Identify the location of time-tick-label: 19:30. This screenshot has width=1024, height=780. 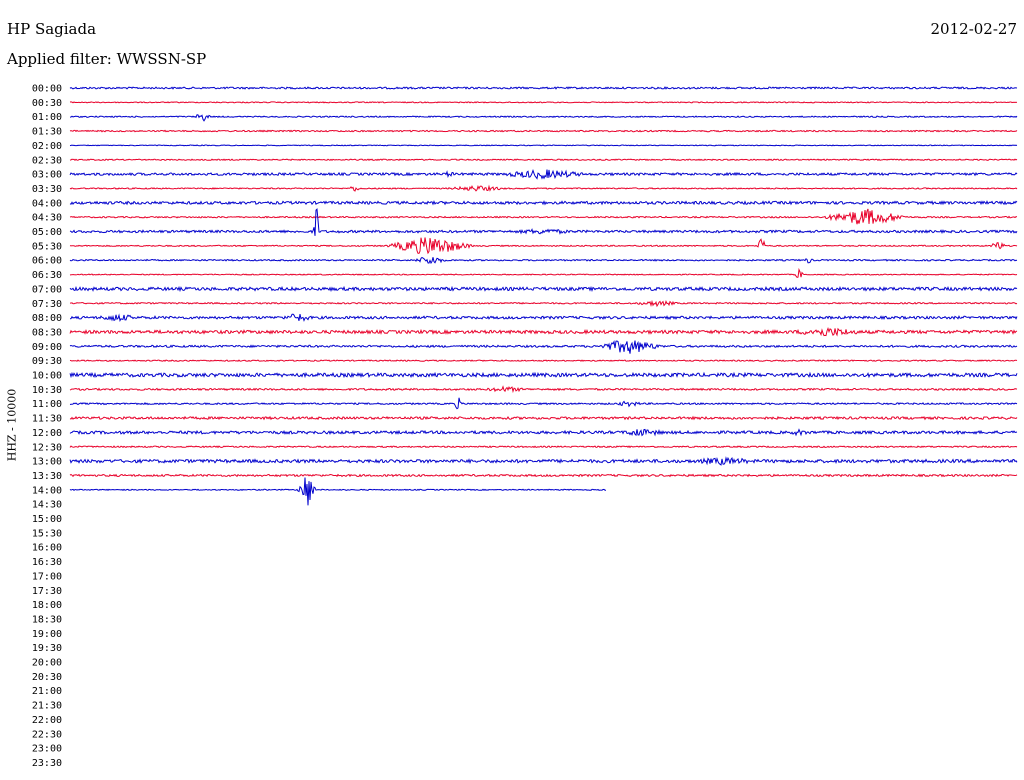
(47, 648).